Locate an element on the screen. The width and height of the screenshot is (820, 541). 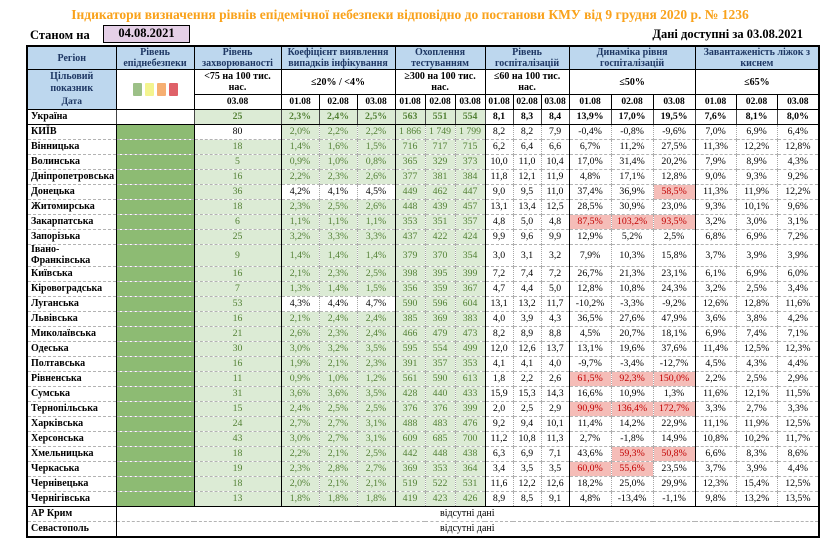
table-row: Севастополь відсутні дані is located at coordinates (423, 529).